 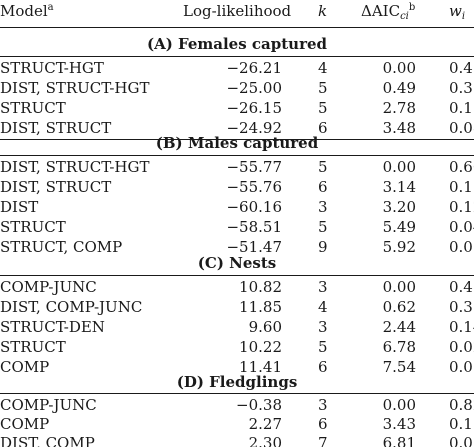 I want to click on delta-aic-cell: 3.20, so click(x=399, y=207).